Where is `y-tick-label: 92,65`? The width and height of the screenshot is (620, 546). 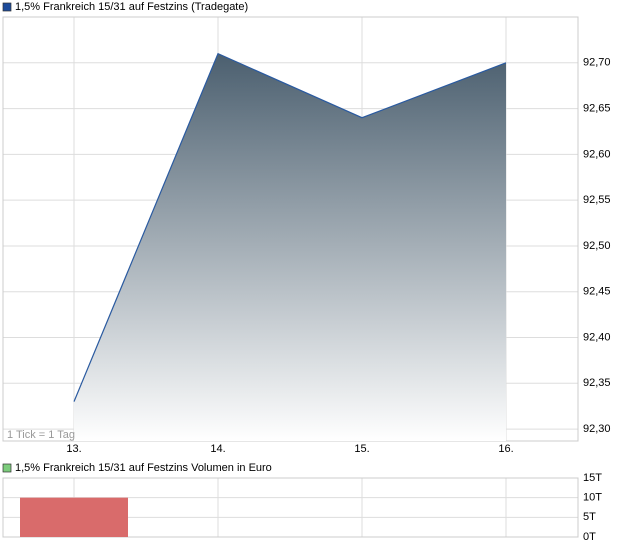 y-tick-label: 92,65 is located at coordinates (597, 108).